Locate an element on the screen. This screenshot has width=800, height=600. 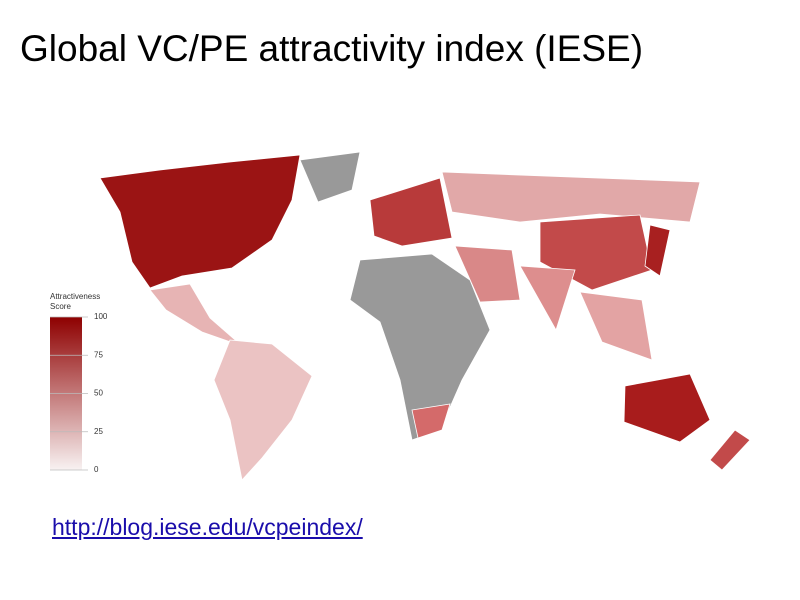
india is located at coordinates (547, 298).